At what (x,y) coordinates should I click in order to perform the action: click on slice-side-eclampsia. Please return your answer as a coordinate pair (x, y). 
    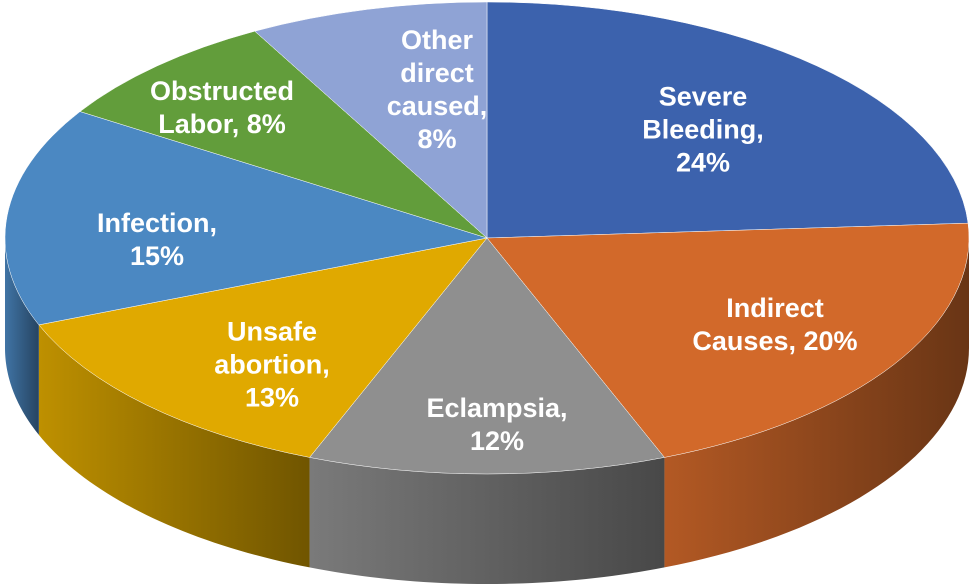
    Looking at the image, I should click on (487, 520).